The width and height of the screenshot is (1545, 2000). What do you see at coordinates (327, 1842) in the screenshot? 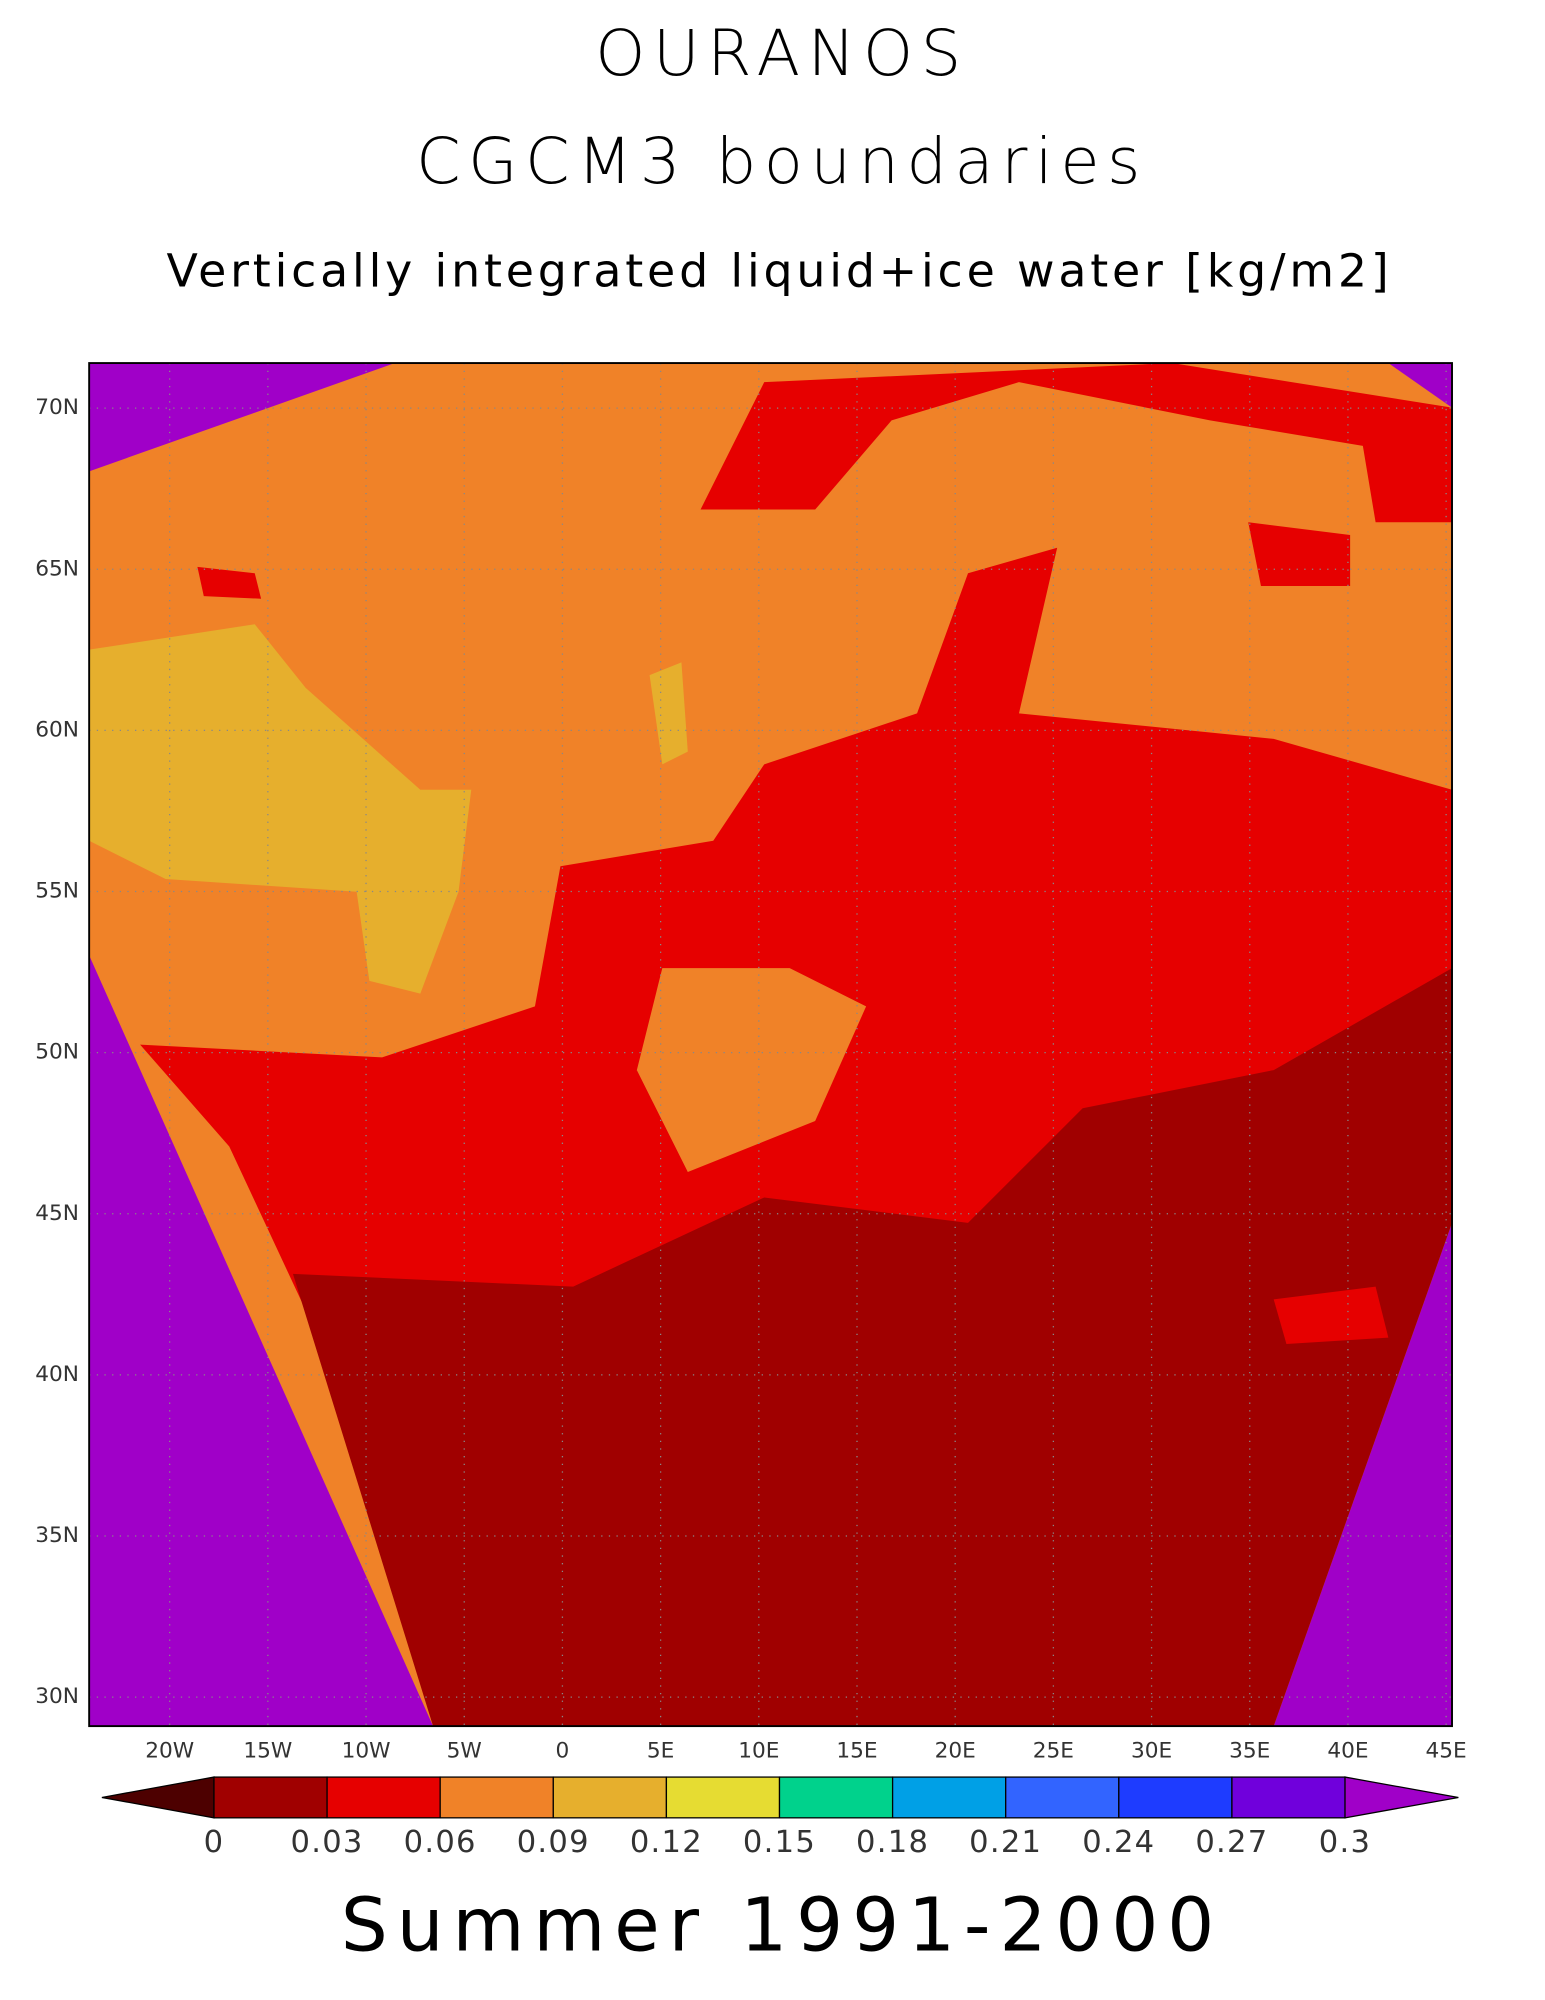
I see `colorbar-label: 0.03` at bounding box center [327, 1842].